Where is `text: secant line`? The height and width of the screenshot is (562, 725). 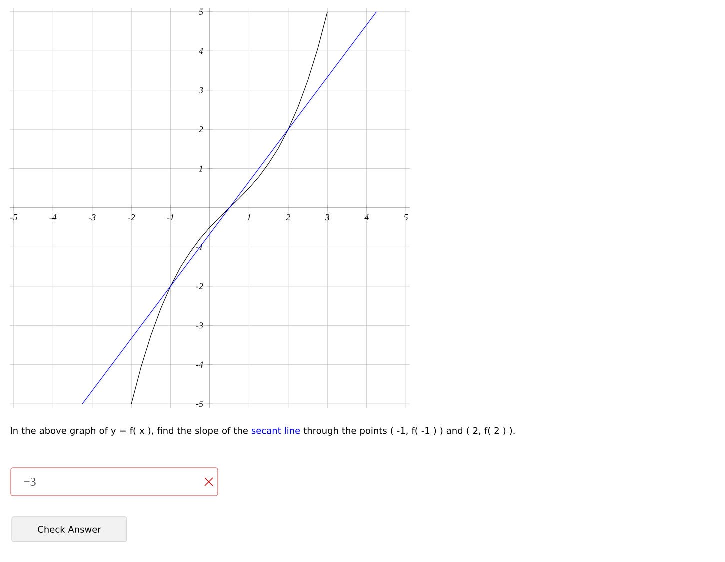 text: secant line is located at coordinates (276, 430).